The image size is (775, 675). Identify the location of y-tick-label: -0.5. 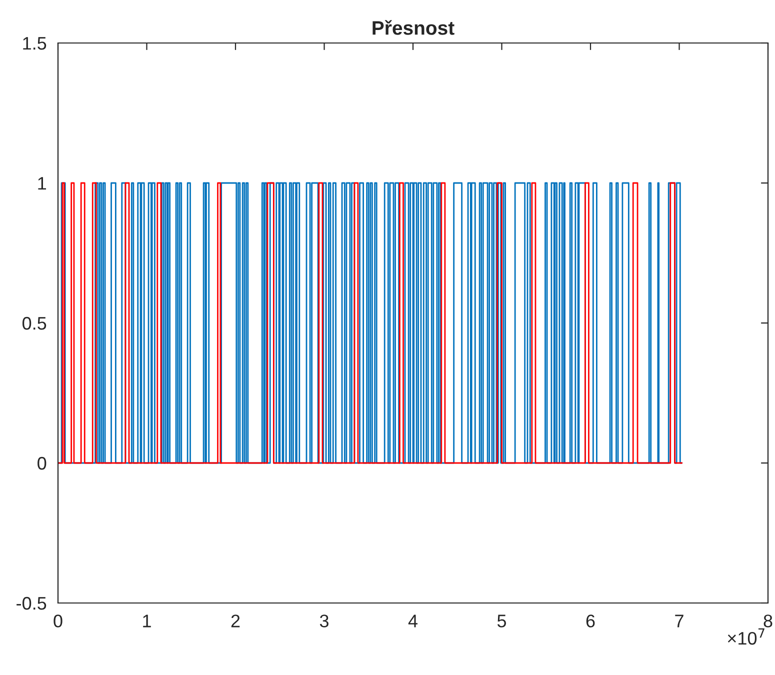
(31, 603).